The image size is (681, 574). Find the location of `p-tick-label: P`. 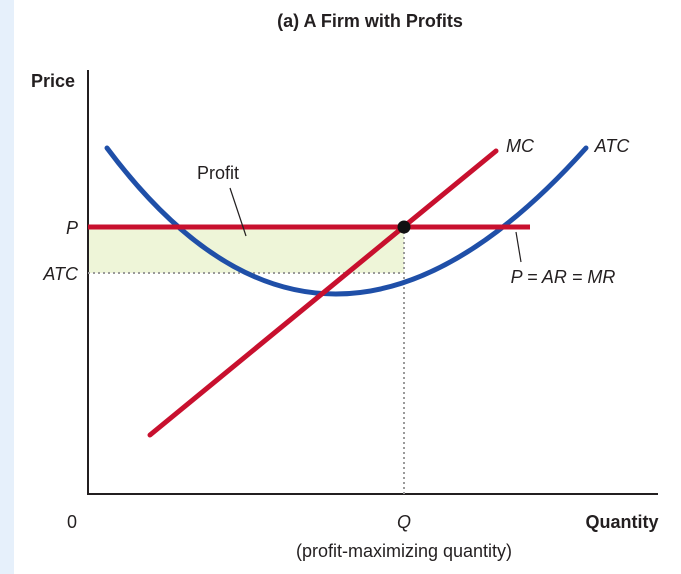

p-tick-label: P is located at coordinates (72, 228).